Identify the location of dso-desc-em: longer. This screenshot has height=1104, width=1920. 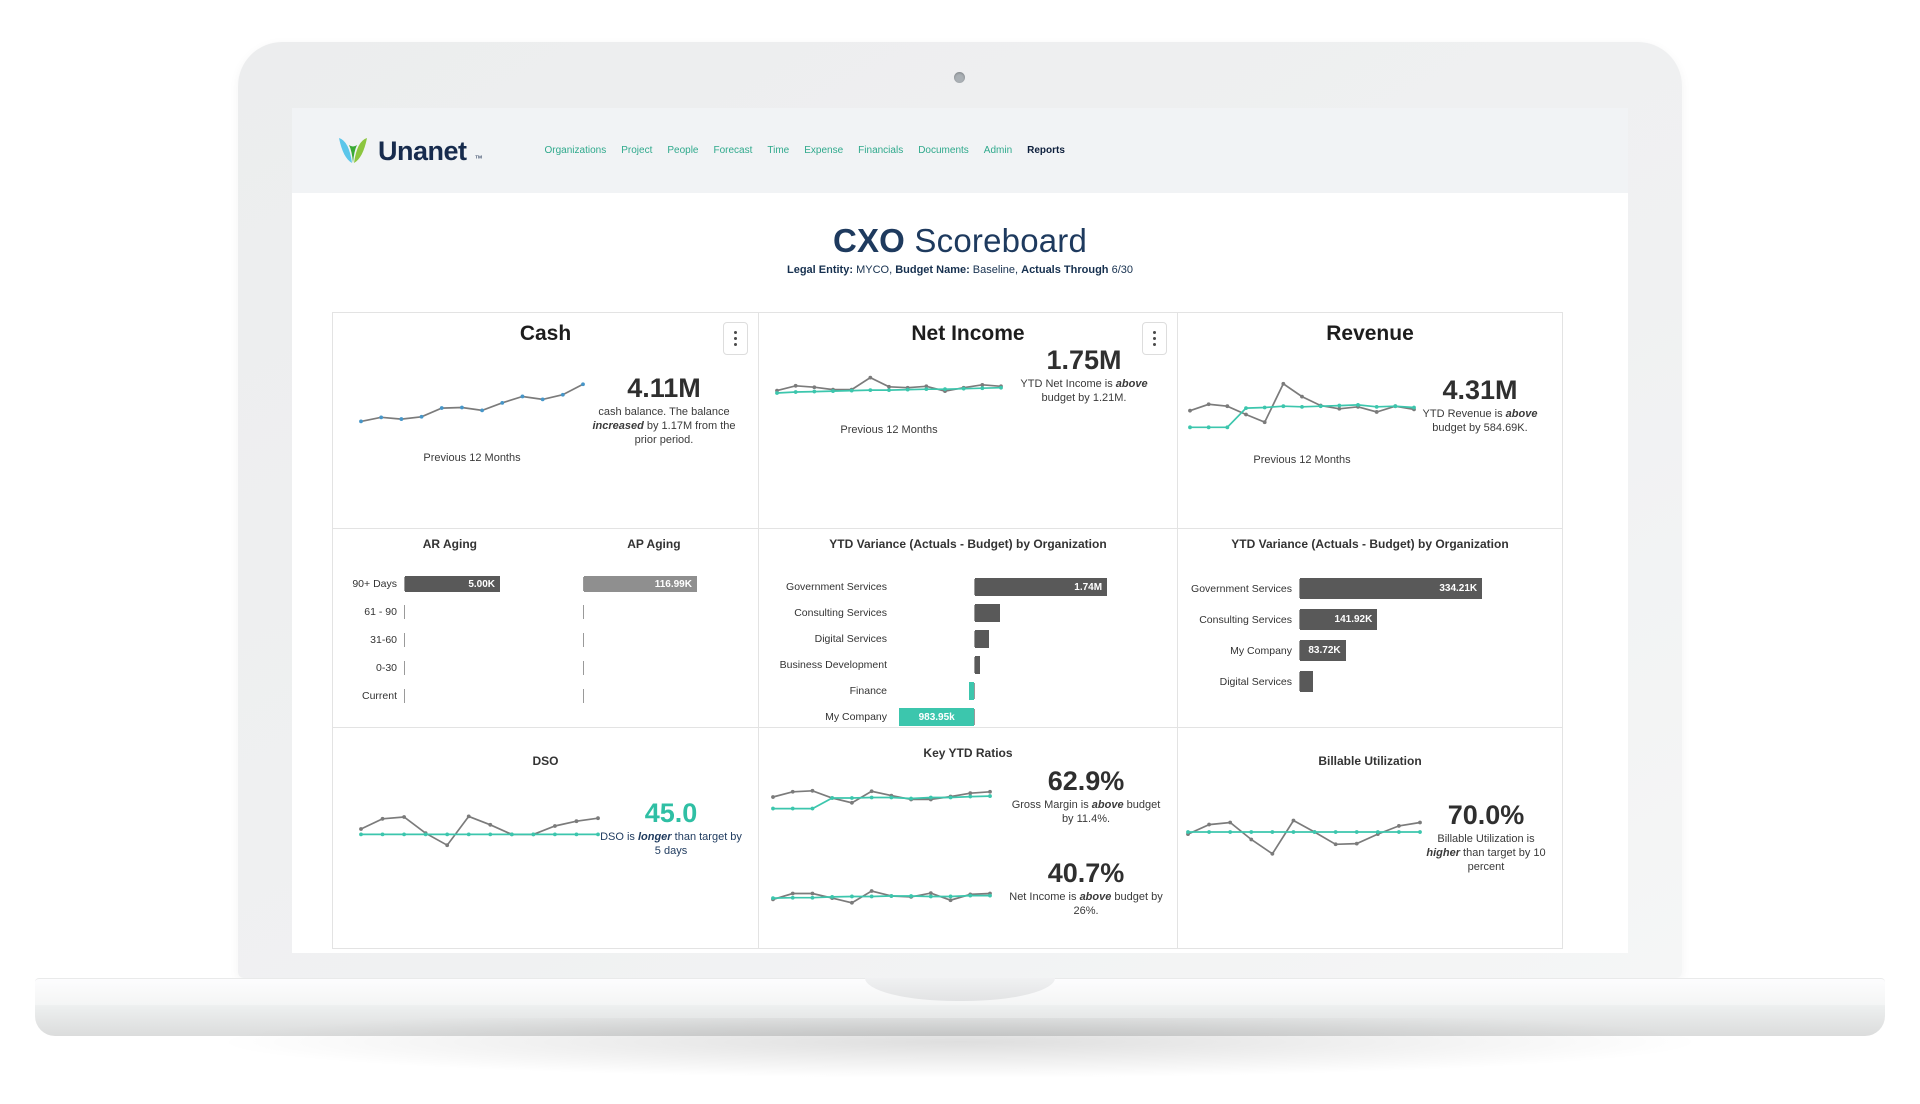
(654, 837).